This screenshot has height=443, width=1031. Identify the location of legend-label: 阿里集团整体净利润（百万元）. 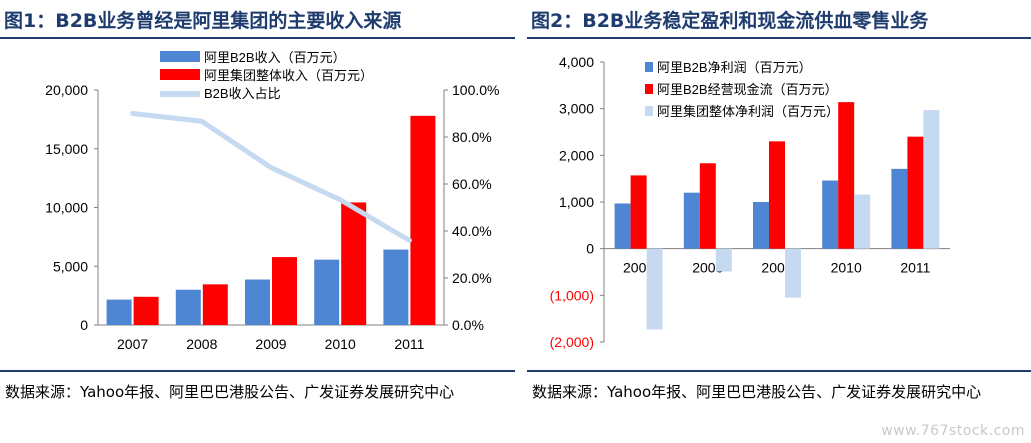
(748, 111).